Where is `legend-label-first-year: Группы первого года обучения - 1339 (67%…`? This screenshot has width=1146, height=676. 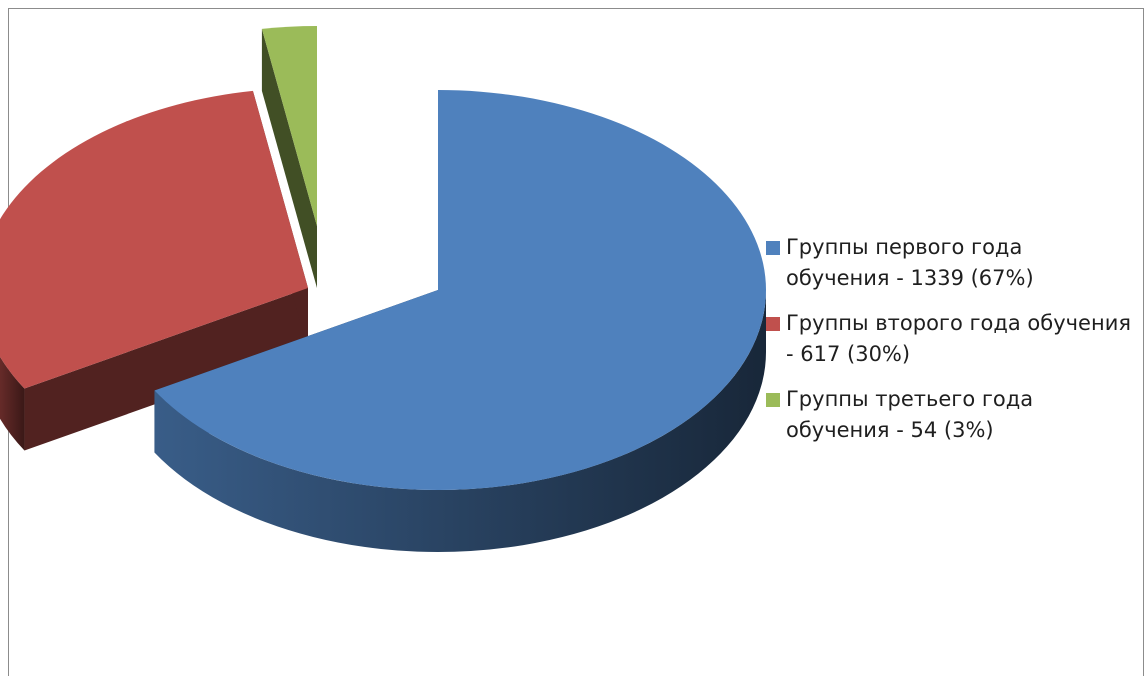 legend-label-first-year: Группы первого года обучения - 1339 (67%… is located at coordinates (910, 262).